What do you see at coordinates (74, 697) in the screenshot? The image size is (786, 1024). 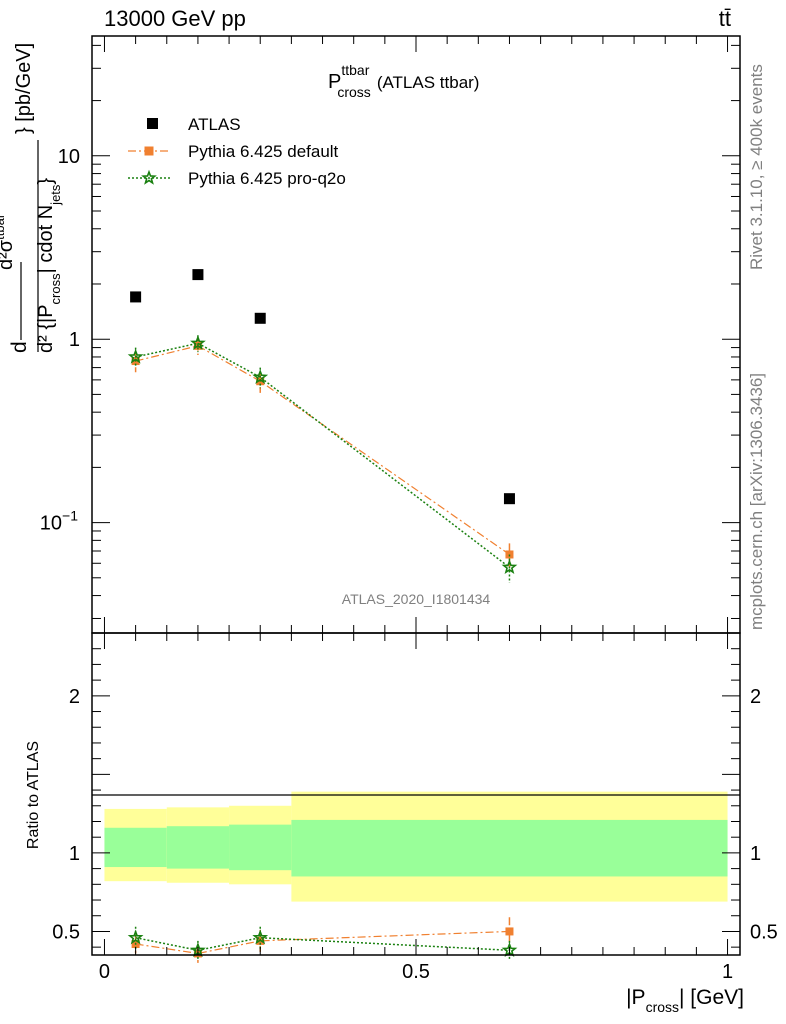 I see `ratio-y-tick-label: 2` at bounding box center [74, 697].